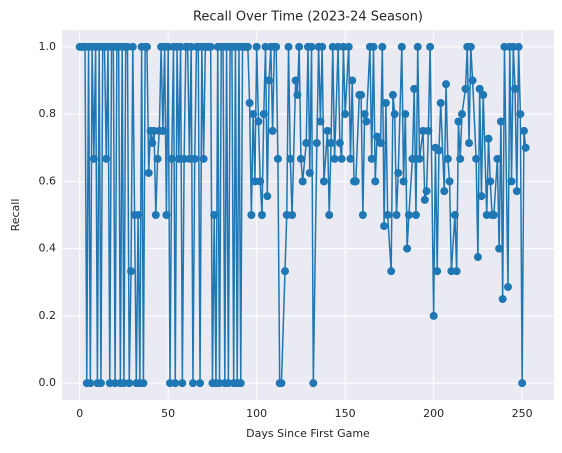  I want to click on y-tick-label: 0.8, so click(48, 113).